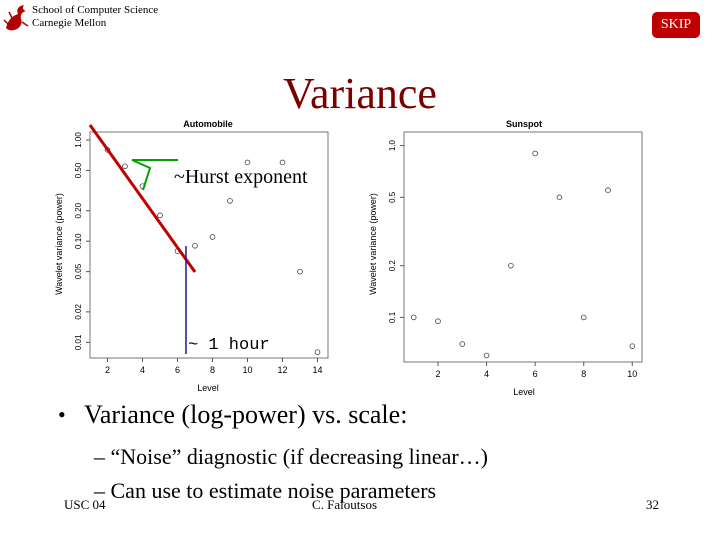 Image resolution: width=720 pixels, height=540 pixels. Describe the element at coordinates (437, 374) in the screenshot. I see `x-tick-label-sunspot: 2` at that location.